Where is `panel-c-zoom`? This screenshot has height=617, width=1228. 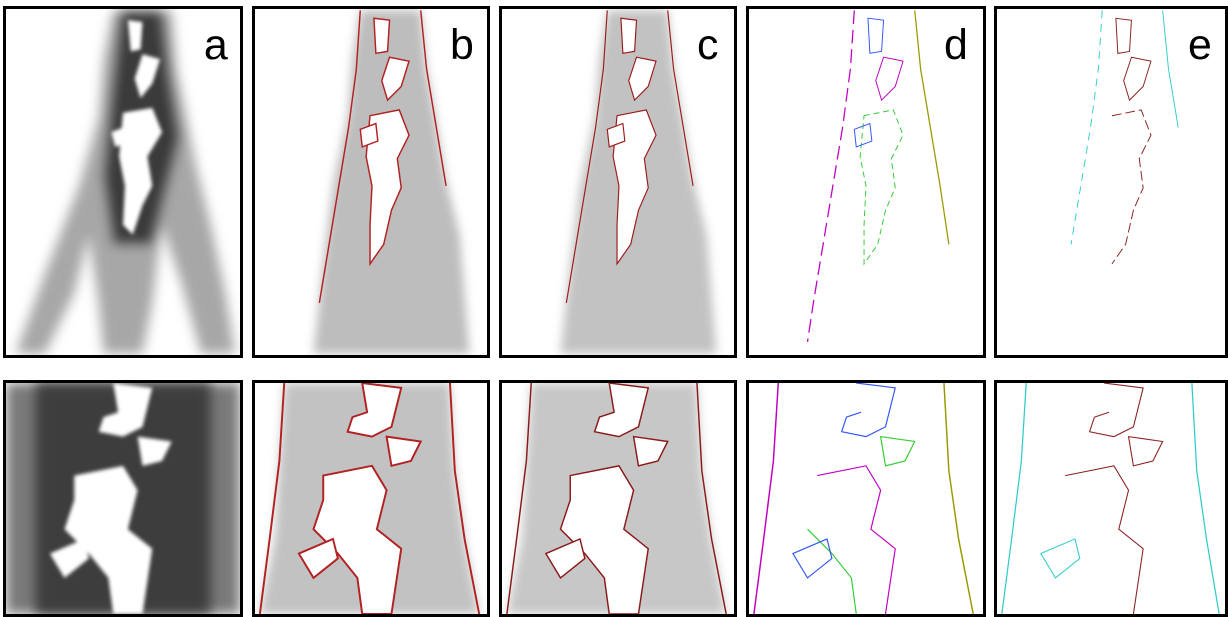
panel-c-zoom is located at coordinates (618, 498).